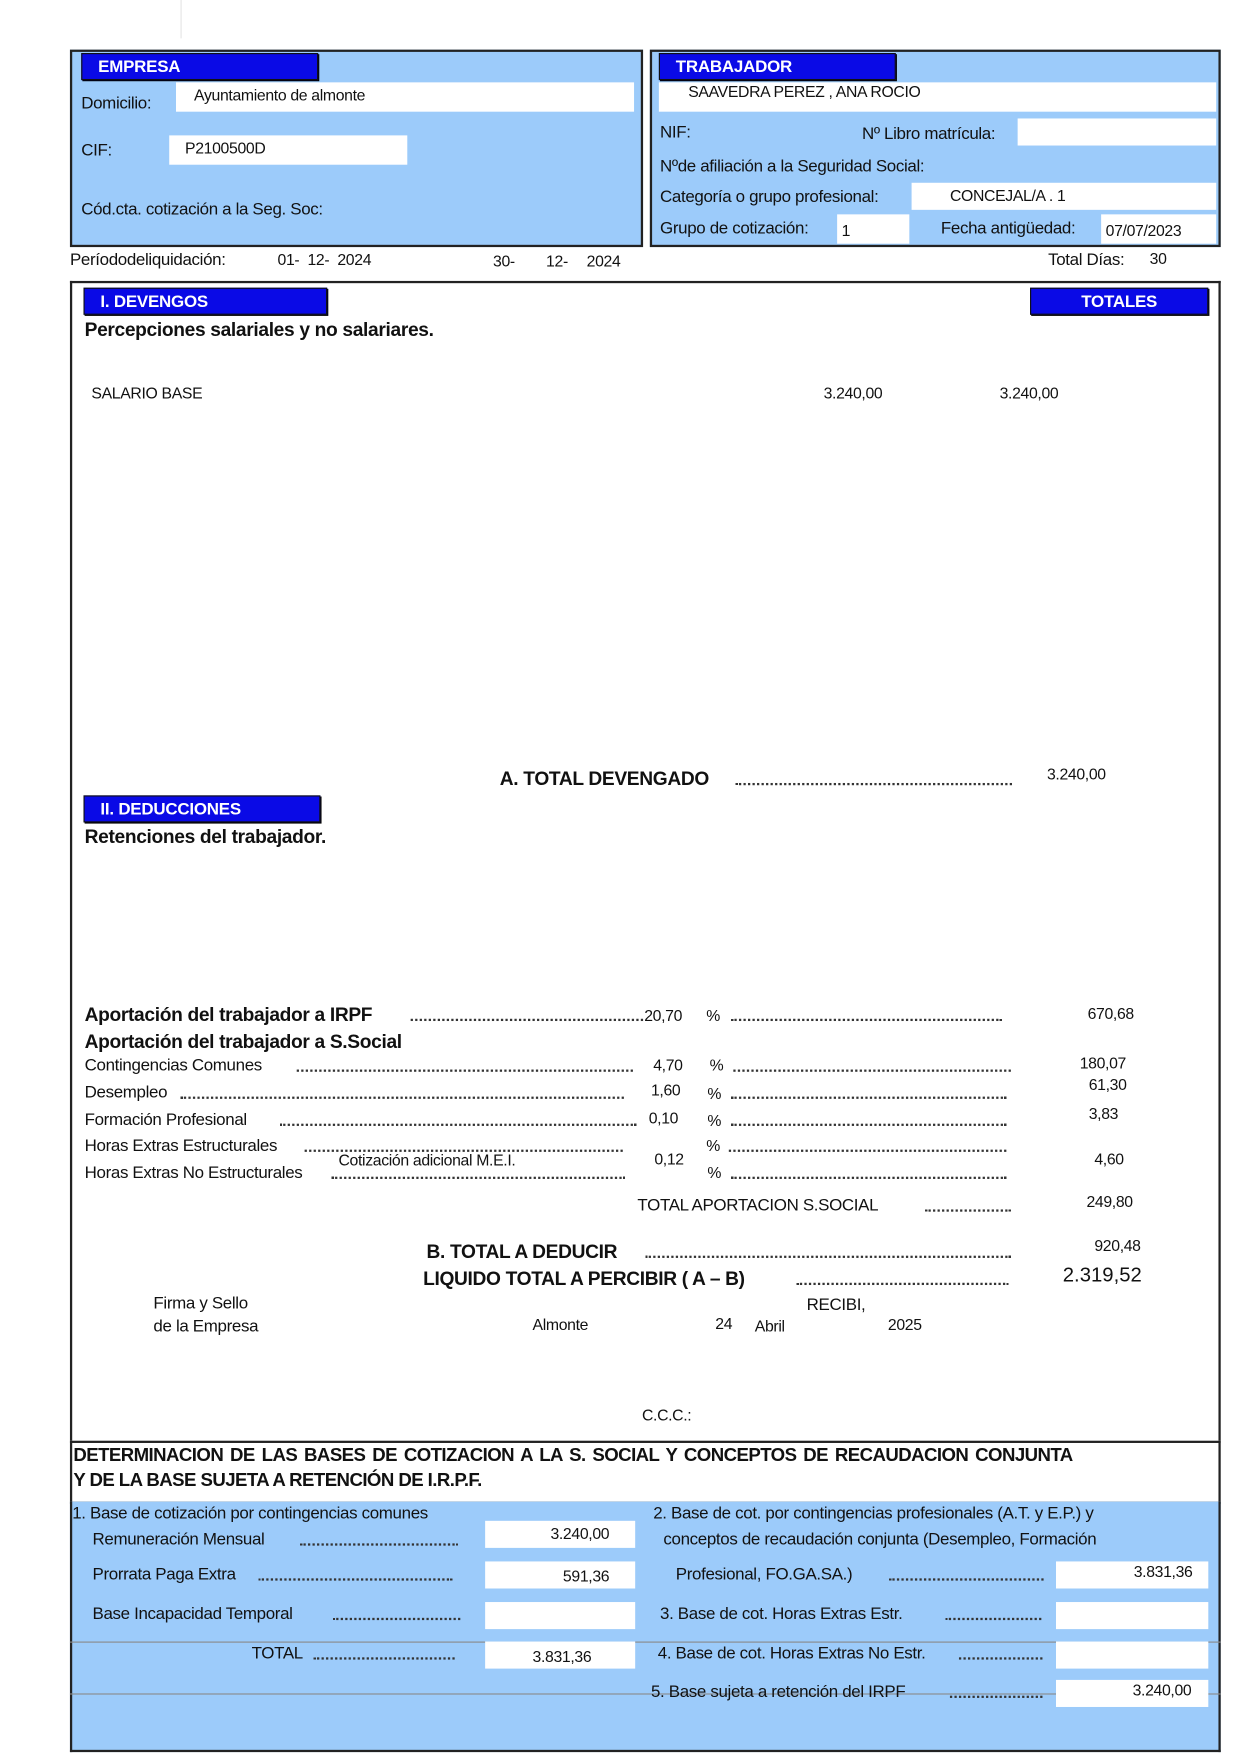 The image size is (1241, 1755). What do you see at coordinates (1008, 228) in the screenshot?
I see `antiguedad-label: Fecha antigüedad:` at bounding box center [1008, 228].